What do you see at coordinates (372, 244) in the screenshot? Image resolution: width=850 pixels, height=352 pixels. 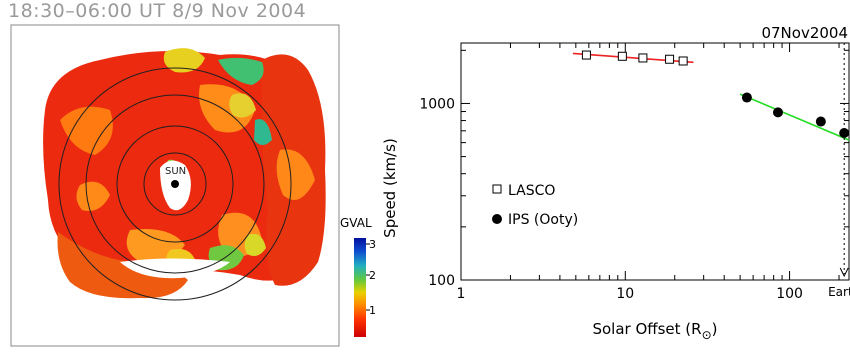 I see `colorbar-tick-3: 3` at bounding box center [372, 244].